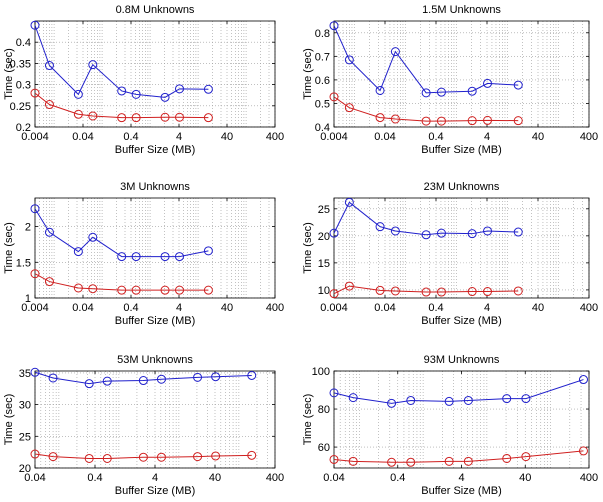 The height and width of the screenshot is (502, 603). Describe the element at coordinates (324, 410) in the screenshot. I see `y-tick-label: 80` at that location.